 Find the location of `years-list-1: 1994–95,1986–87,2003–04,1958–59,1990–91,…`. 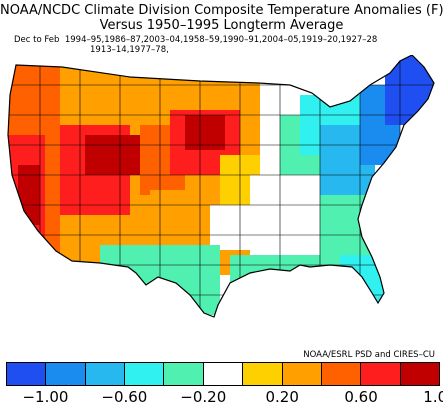

years-list-1: 1994–95,1986–87,2003–04,1958–59,1990–91,… is located at coordinates (221, 40).